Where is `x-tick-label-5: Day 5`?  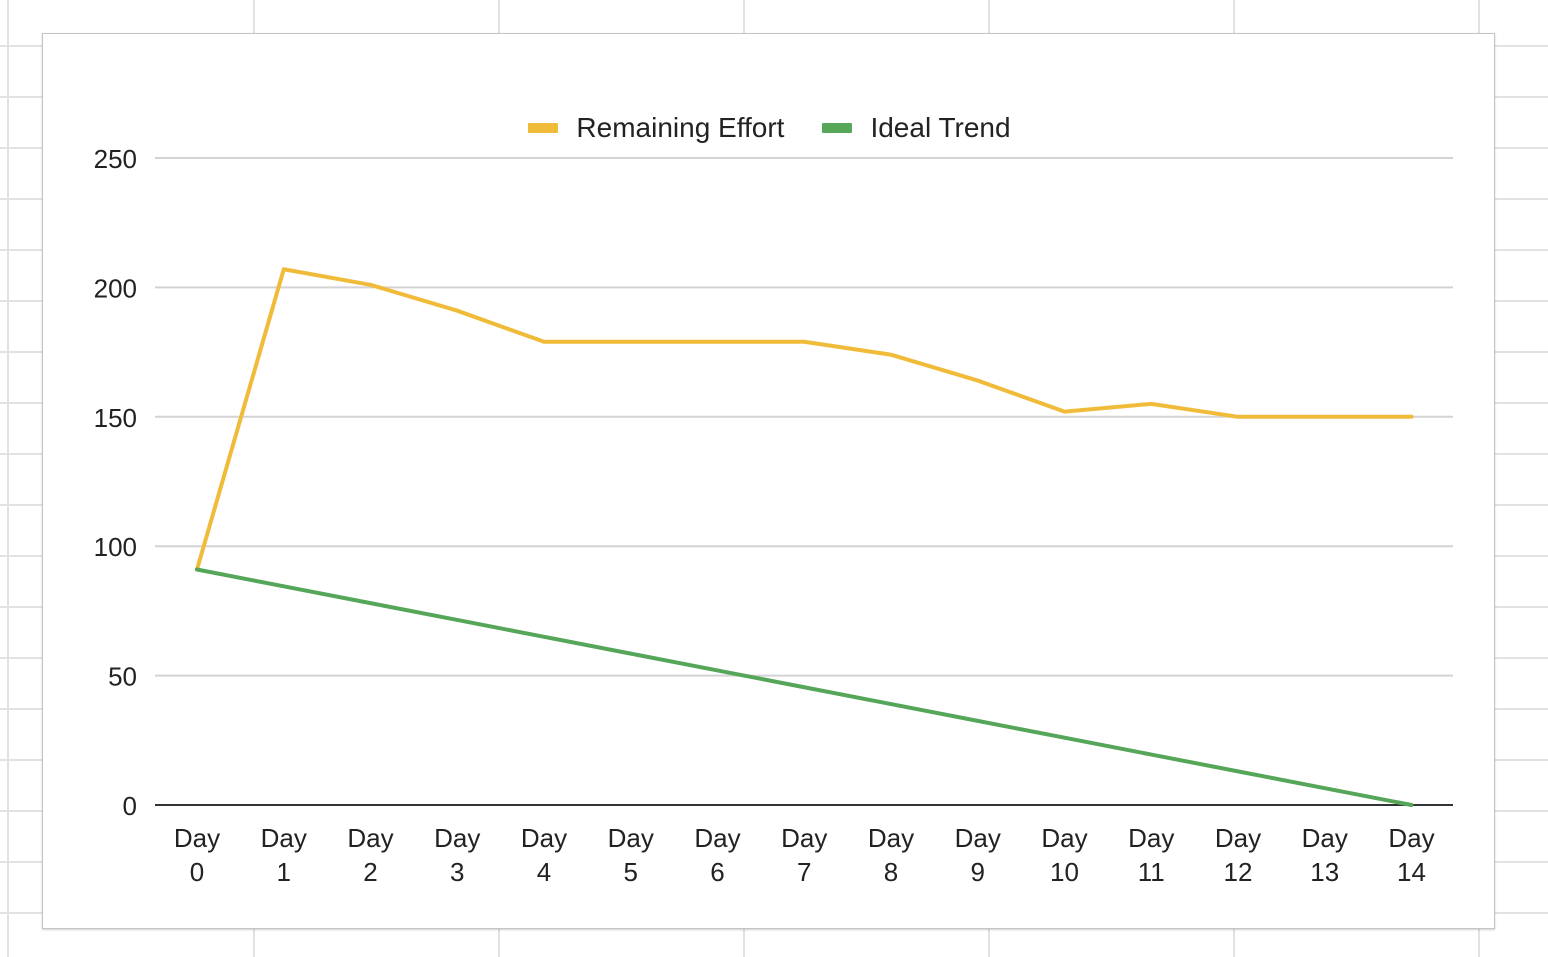 x-tick-label-5: Day 5 is located at coordinates (631, 855).